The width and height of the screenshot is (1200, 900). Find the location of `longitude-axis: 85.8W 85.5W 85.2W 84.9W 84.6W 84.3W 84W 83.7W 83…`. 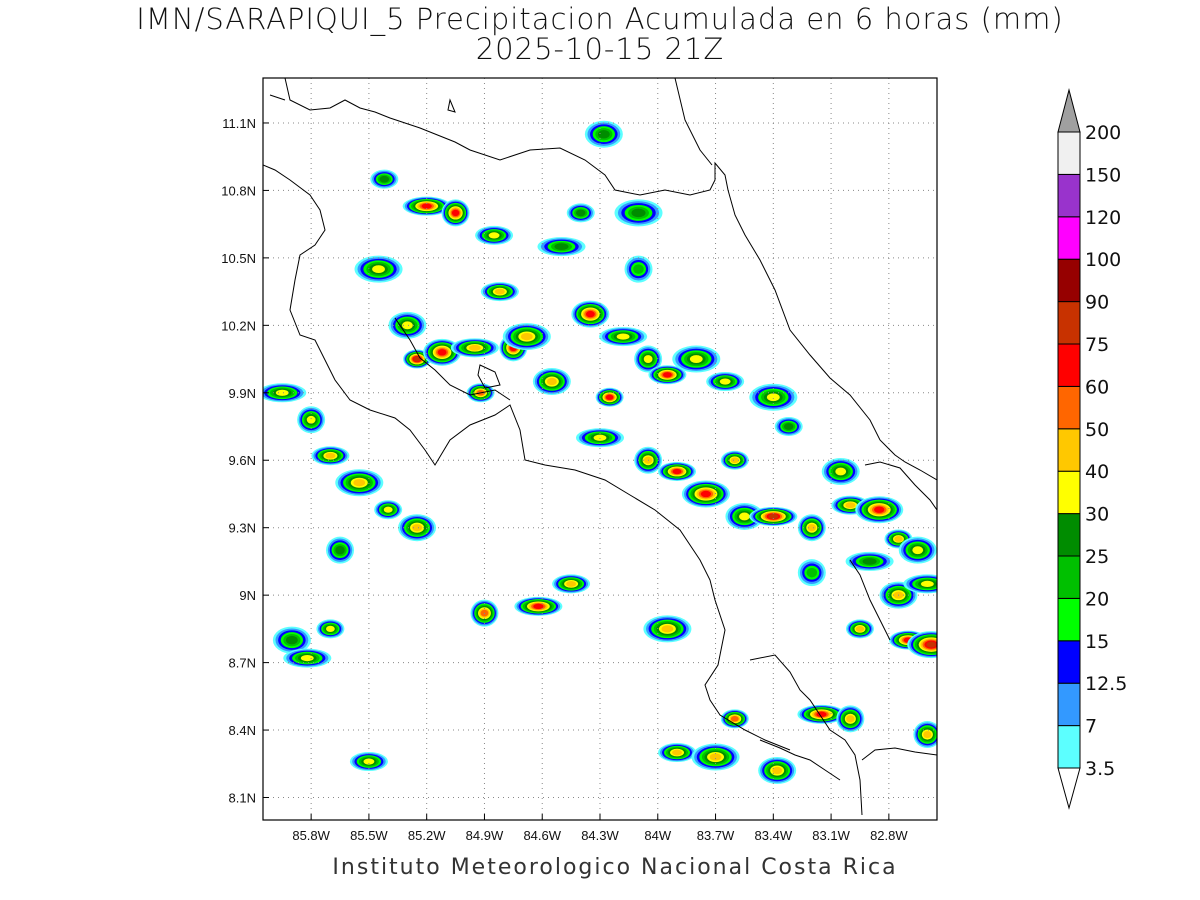

longitude-axis: 85.8W 85.5W 85.2W 84.9W 84.6W 84.3W 84W 83.7W 83… is located at coordinates (600, 828).